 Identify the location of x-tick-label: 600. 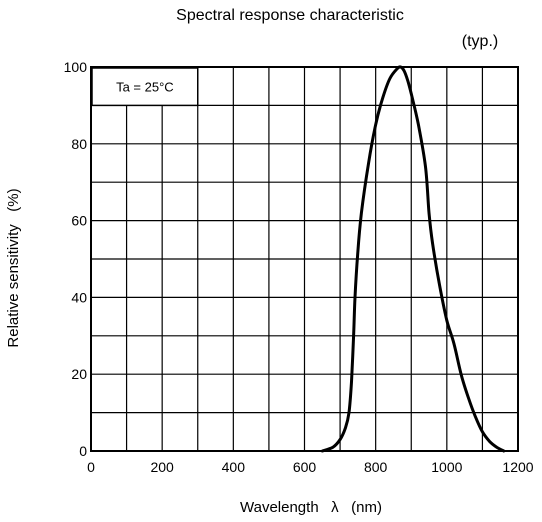
(305, 467).